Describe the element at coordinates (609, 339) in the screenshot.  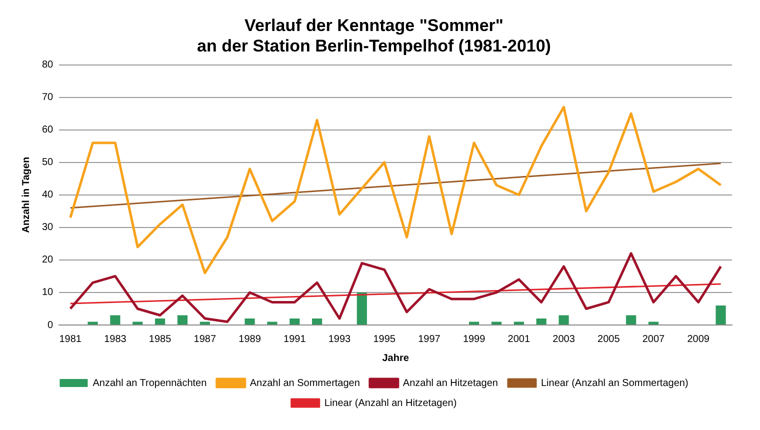
I see `x-tick-label: 2005` at that location.